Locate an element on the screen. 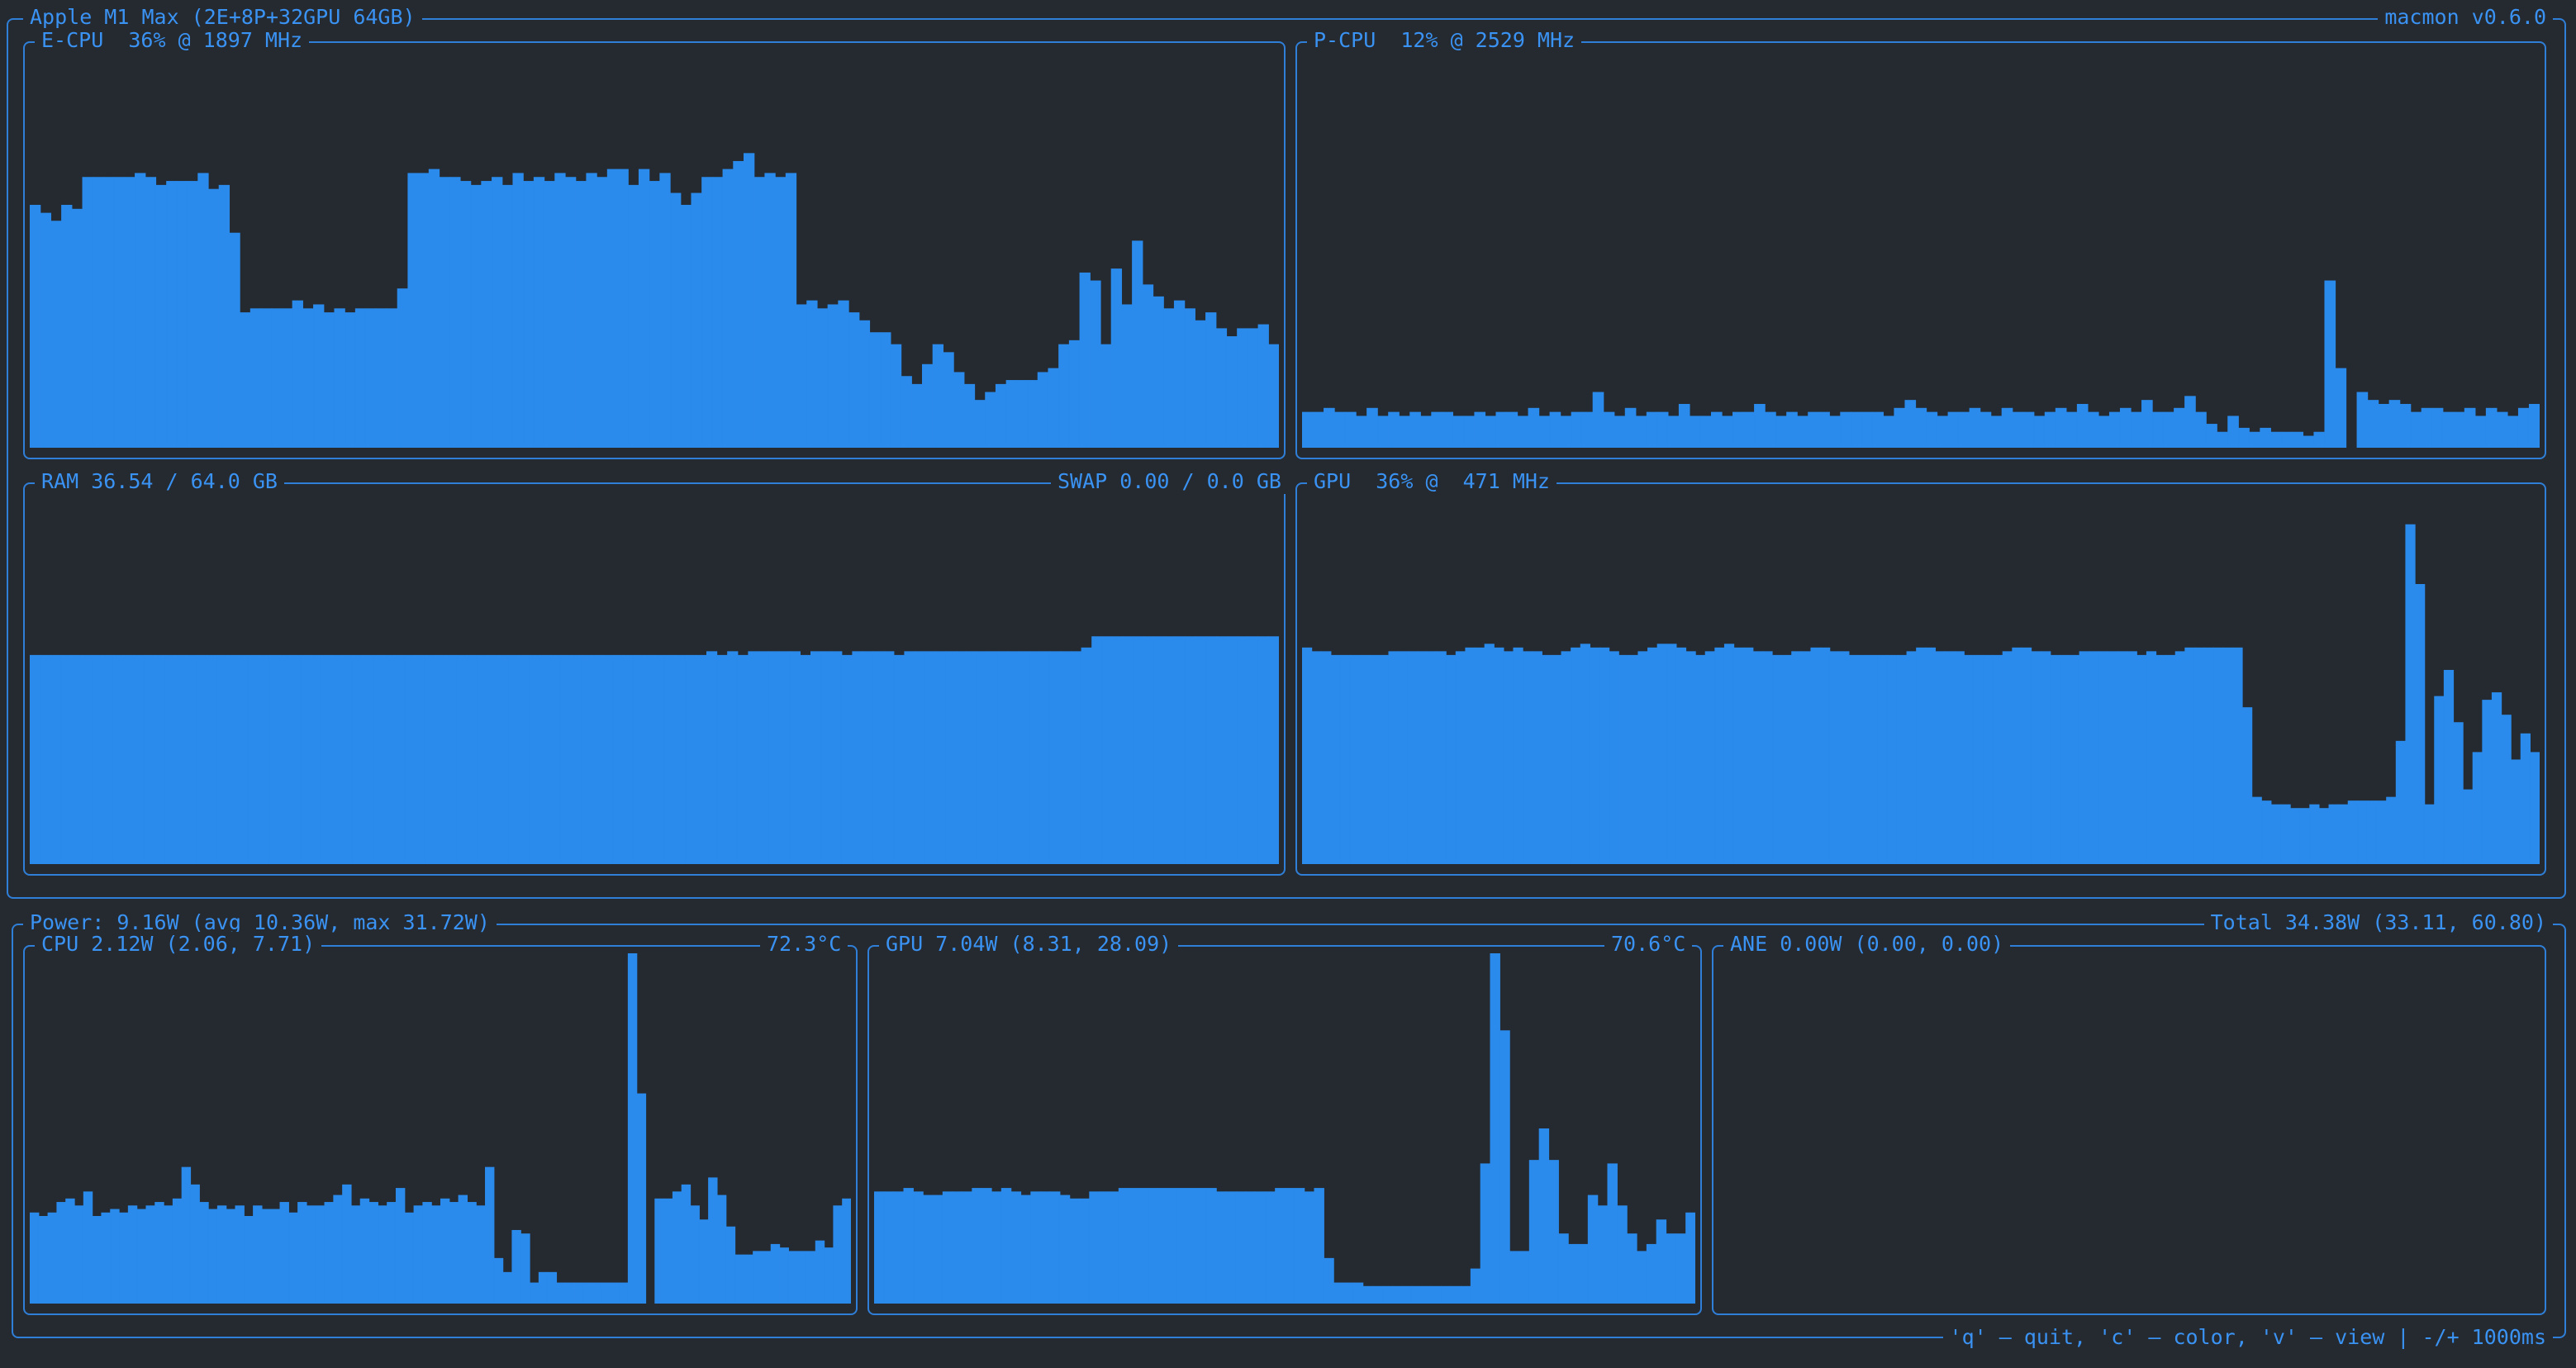 This screenshot has height=1368, width=2576. system-title: Apple M1 Max (2E+8P+32GPU 64GB) is located at coordinates (223, 17).